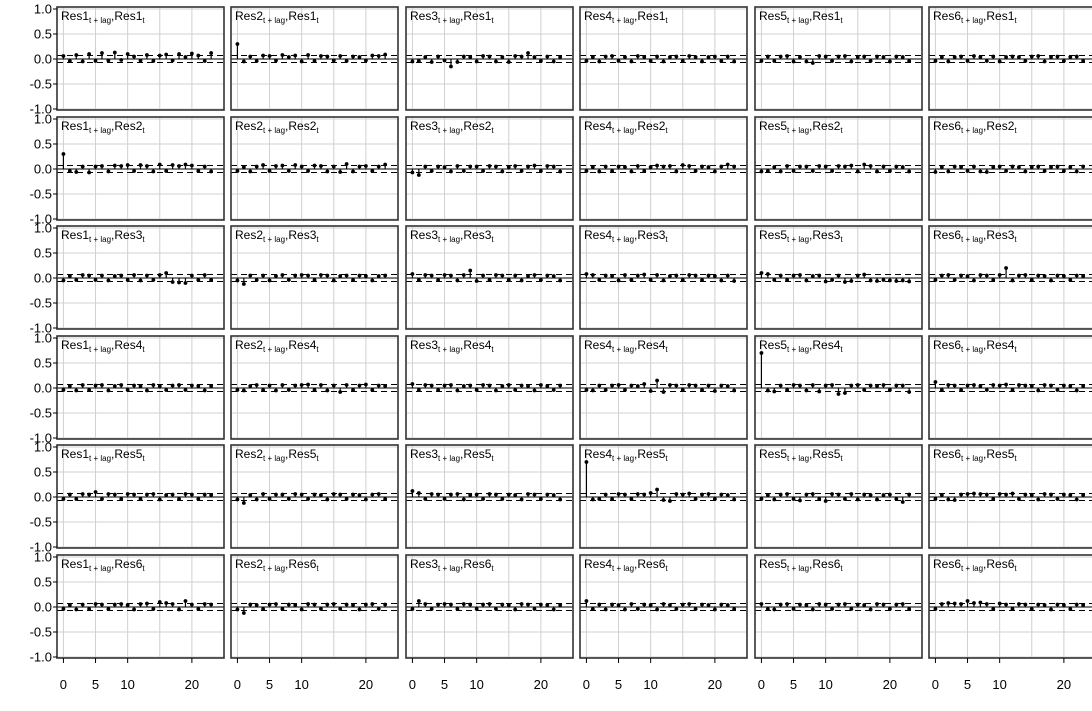  What do you see at coordinates (41, 194) in the screenshot?
I see `y-tick-label: -0.5` at bounding box center [41, 194].